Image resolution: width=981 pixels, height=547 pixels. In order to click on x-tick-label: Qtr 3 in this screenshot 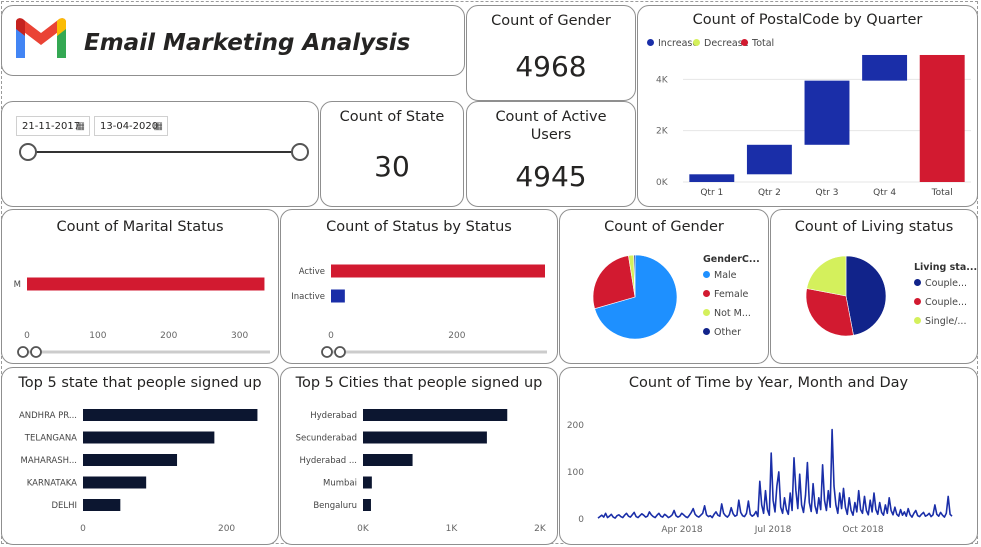, I will do `click(827, 193)`.